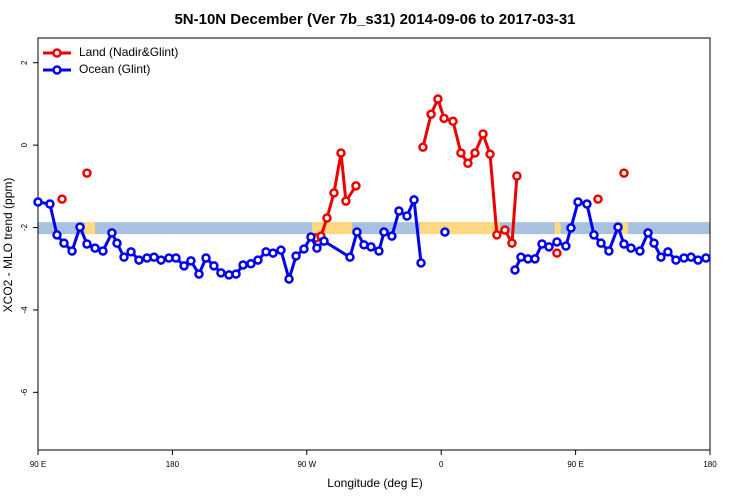 The height and width of the screenshot is (500, 750). I want to click on x-tick-label: 0, so click(441, 464).